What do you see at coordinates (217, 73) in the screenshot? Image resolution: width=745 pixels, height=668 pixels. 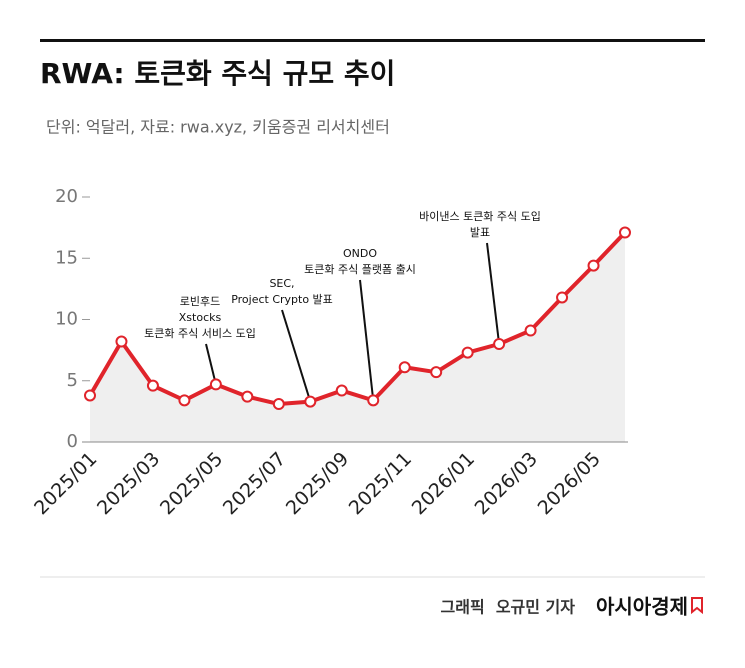 I see `chart-title: RWA: 토큰화 주식 규모 추이` at bounding box center [217, 73].